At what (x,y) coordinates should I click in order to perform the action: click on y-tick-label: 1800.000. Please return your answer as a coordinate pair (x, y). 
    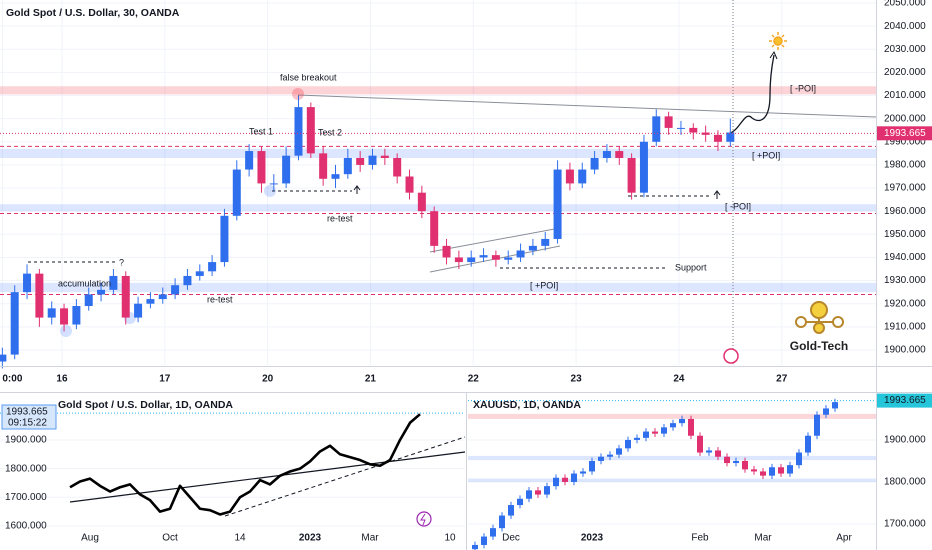
    Looking at the image, I should click on (26, 468).